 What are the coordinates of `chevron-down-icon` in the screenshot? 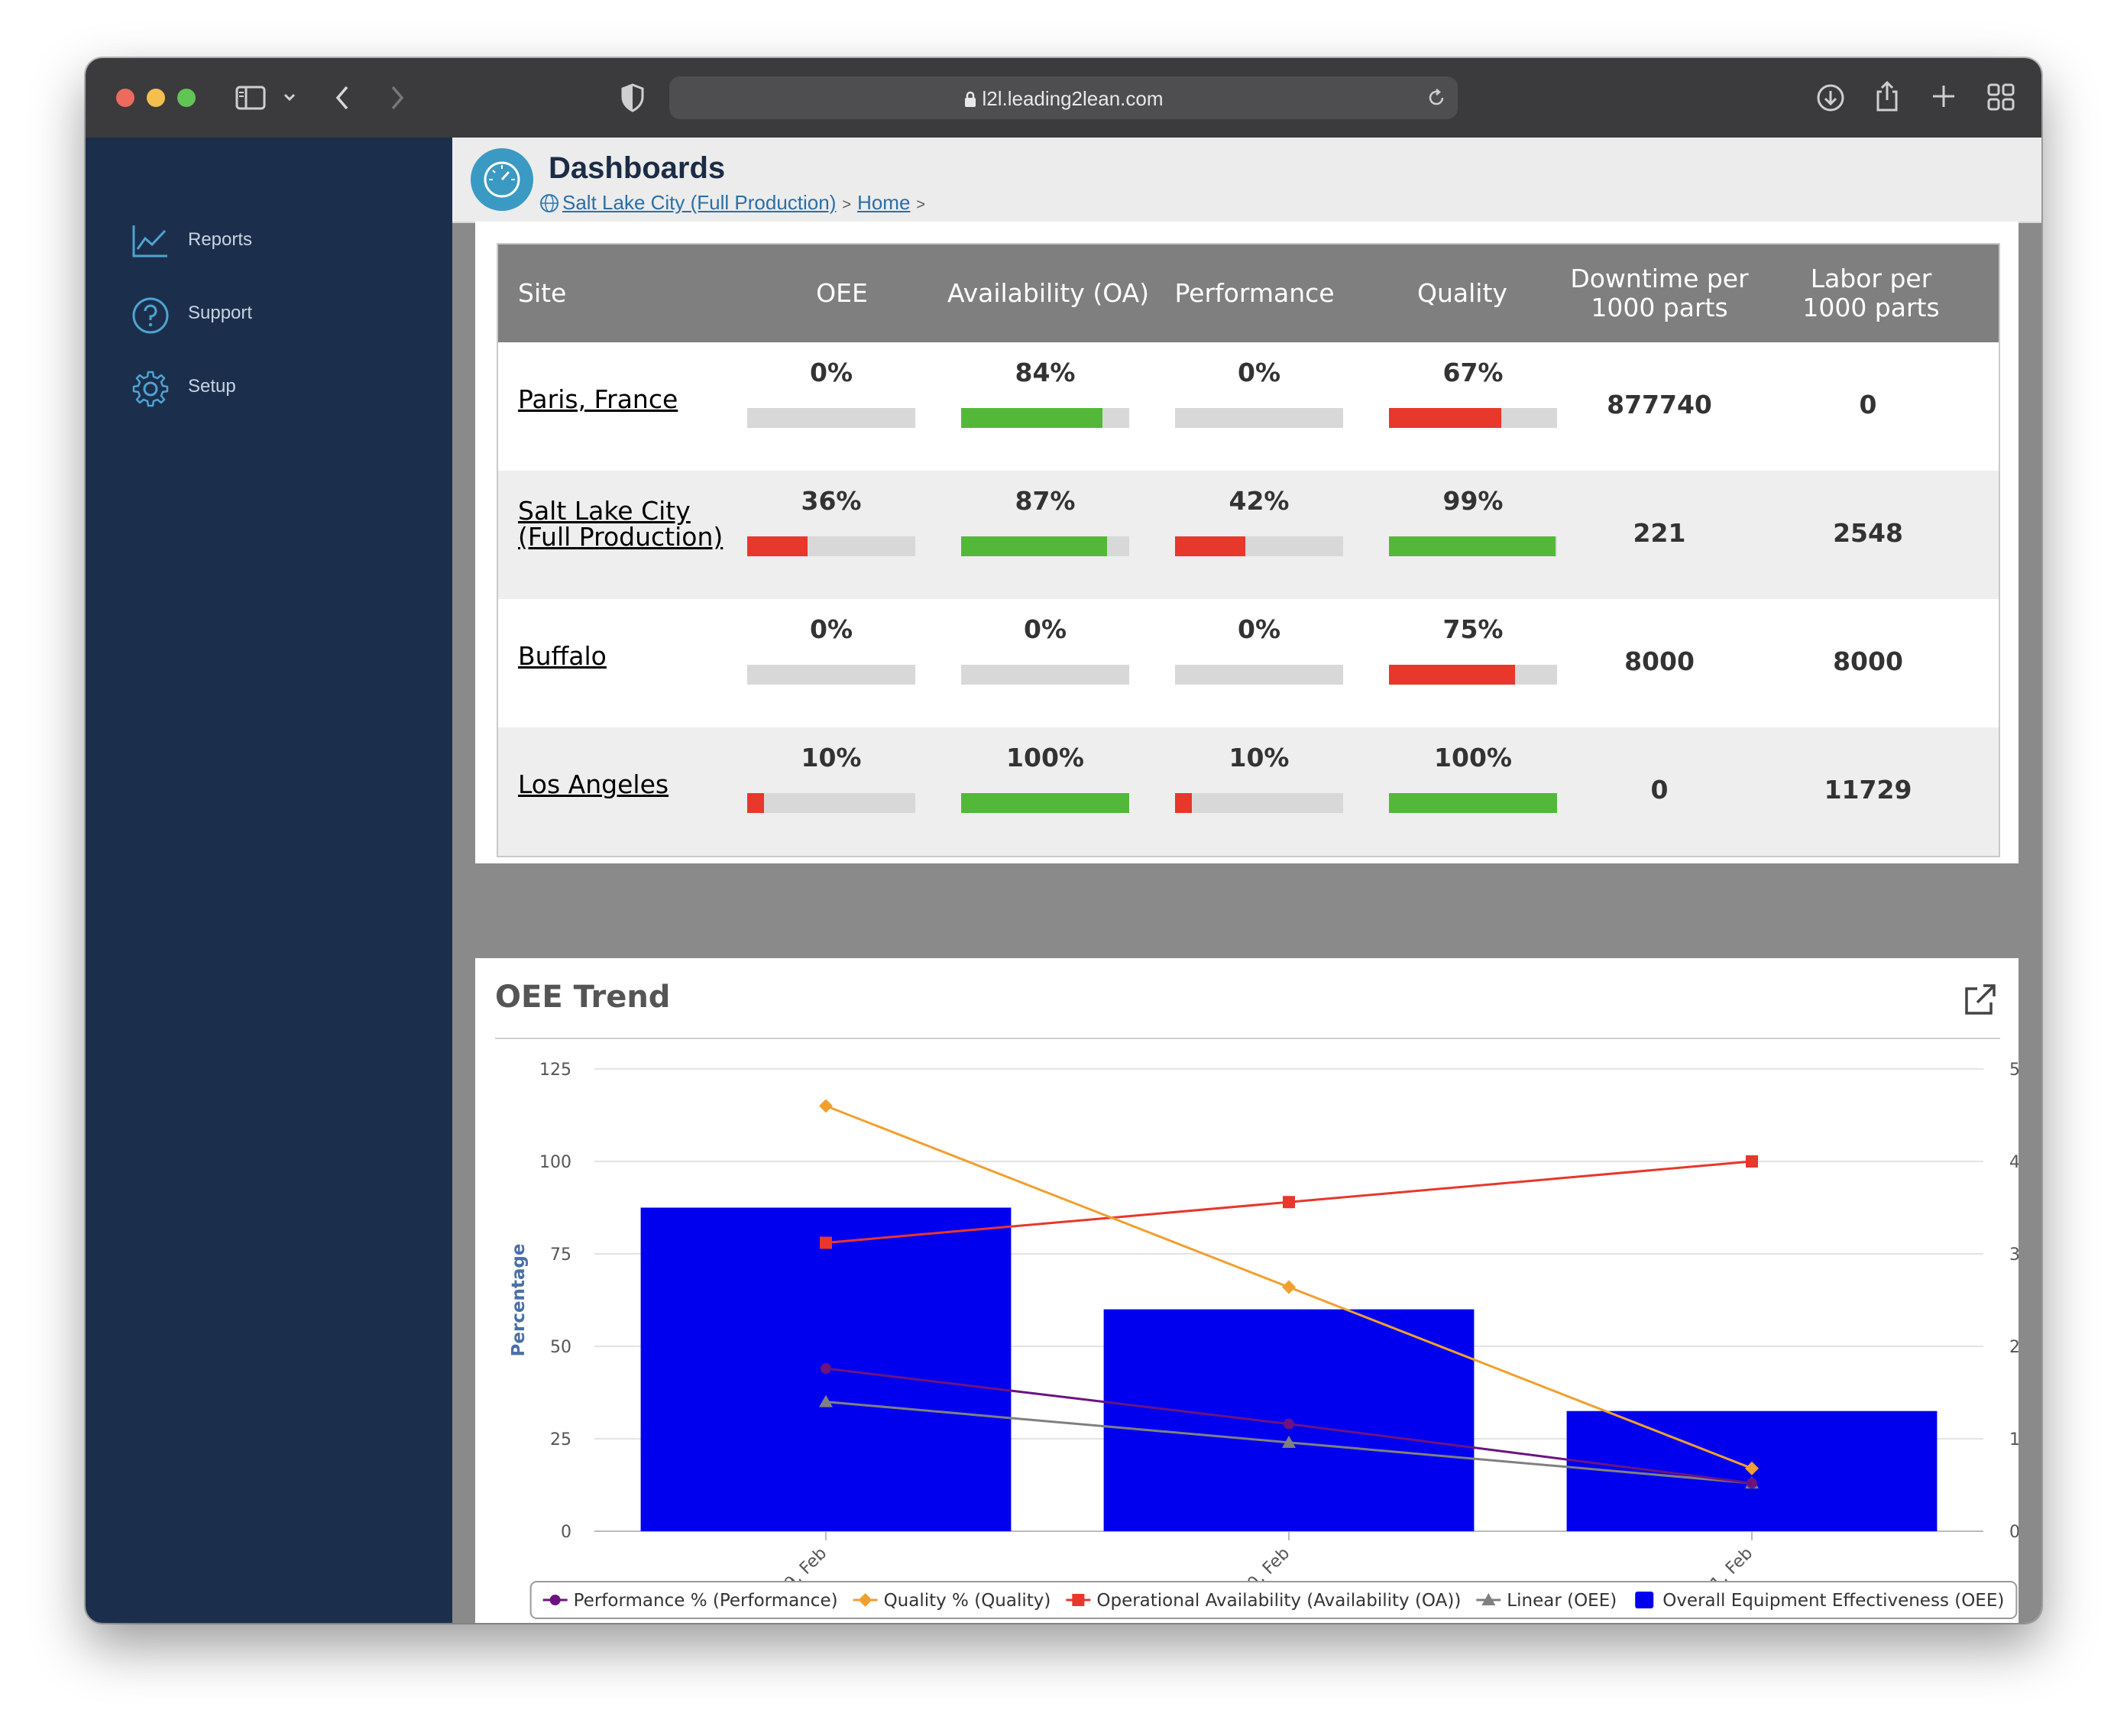 It's located at (289, 98).